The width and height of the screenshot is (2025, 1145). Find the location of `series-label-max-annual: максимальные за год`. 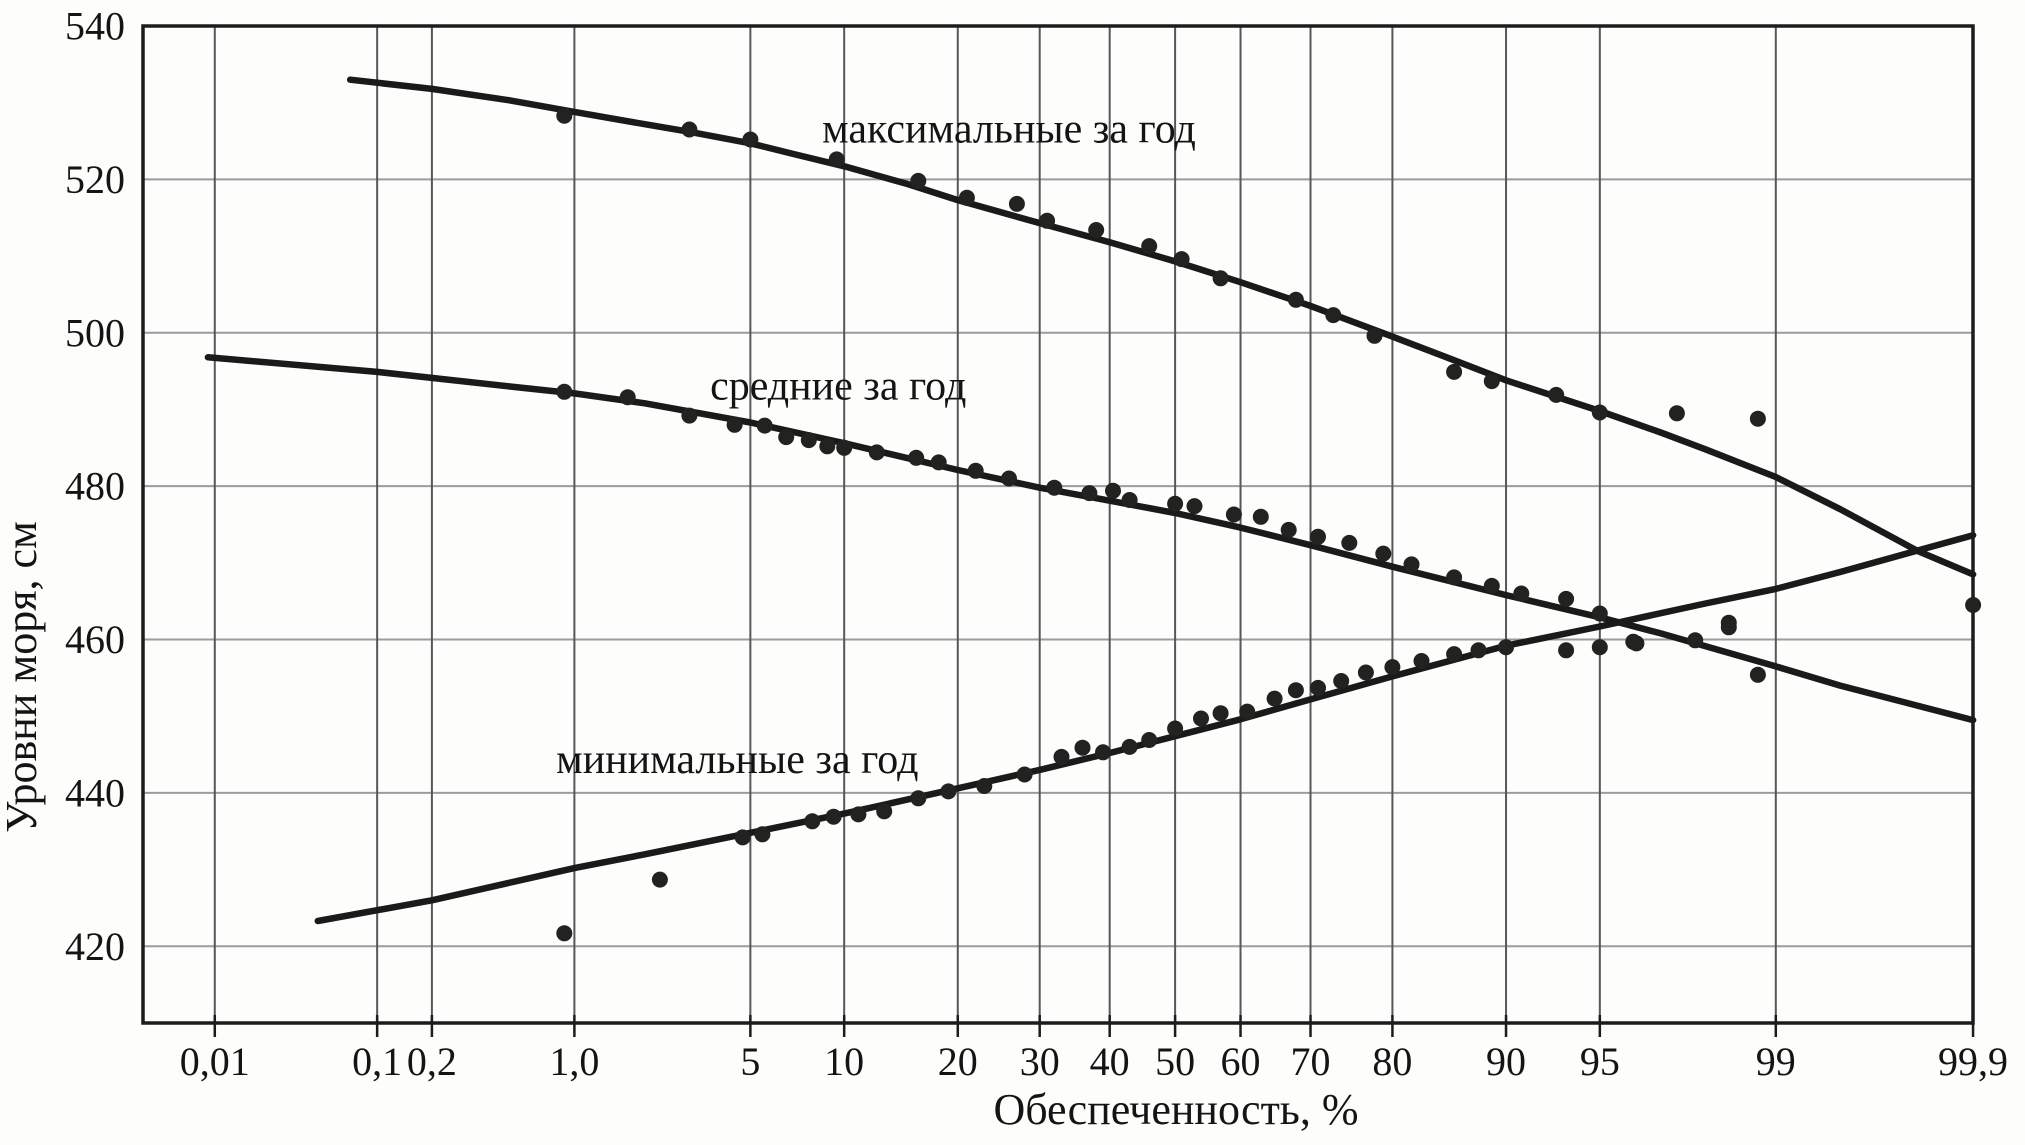

series-label-max-annual: максимальные за год is located at coordinates (1009, 130).